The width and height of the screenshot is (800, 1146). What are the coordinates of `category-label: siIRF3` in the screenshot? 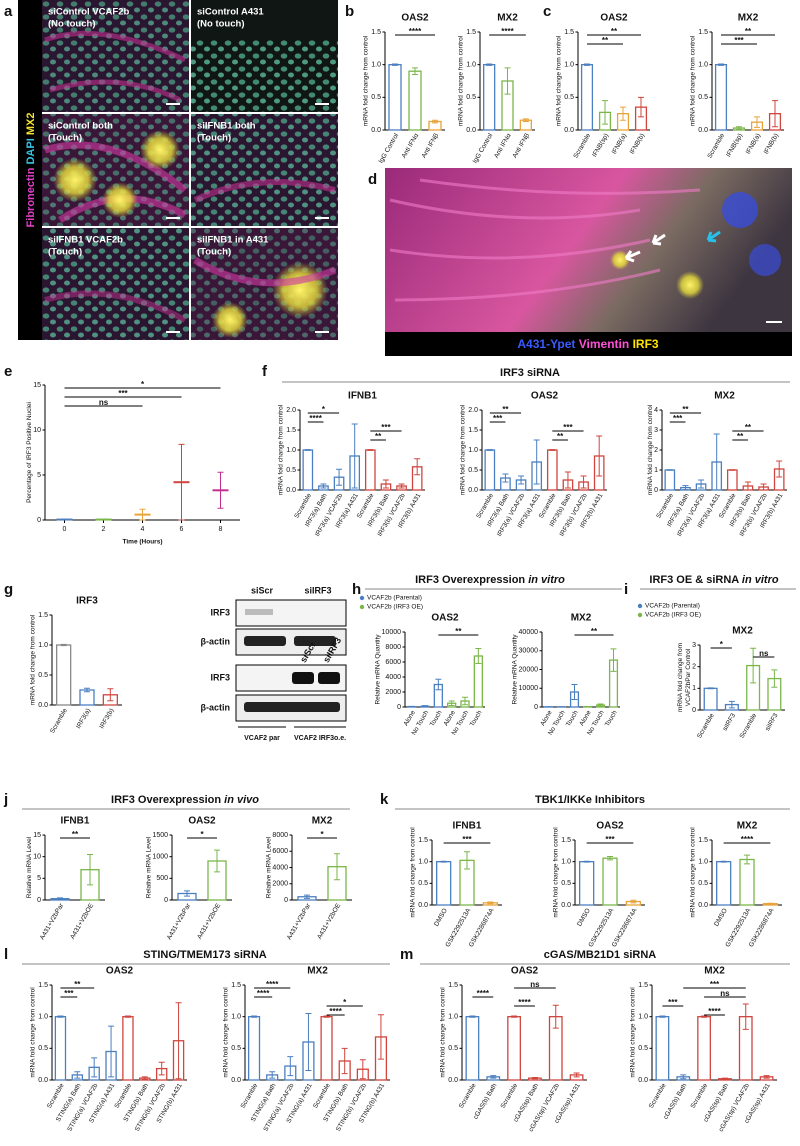 It's located at (730, 722).